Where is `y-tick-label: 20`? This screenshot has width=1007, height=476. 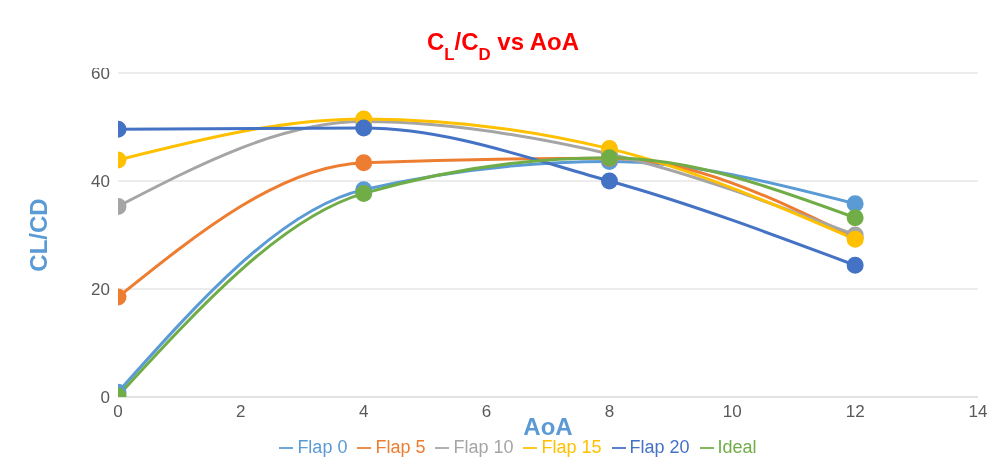 y-tick-label: 20 is located at coordinates (100, 290).